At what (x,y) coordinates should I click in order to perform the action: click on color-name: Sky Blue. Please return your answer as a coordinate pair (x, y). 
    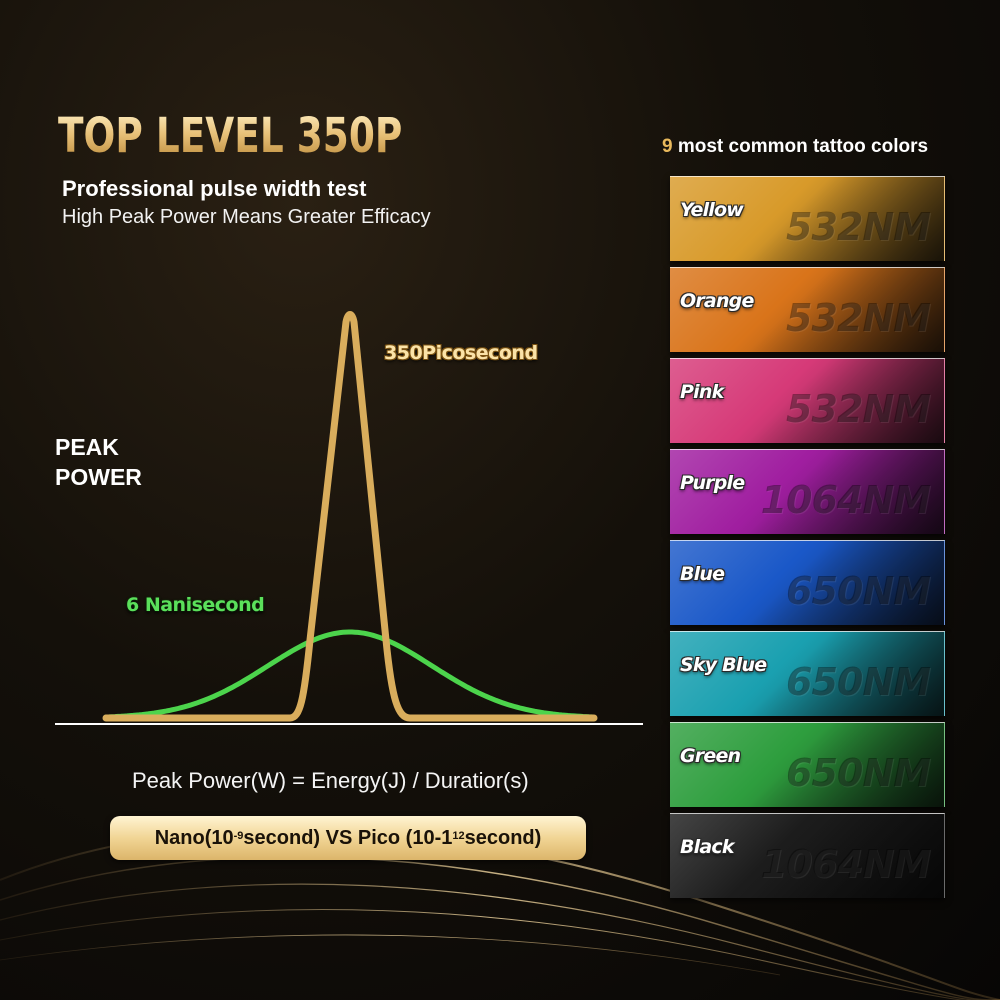
    Looking at the image, I should click on (723, 665).